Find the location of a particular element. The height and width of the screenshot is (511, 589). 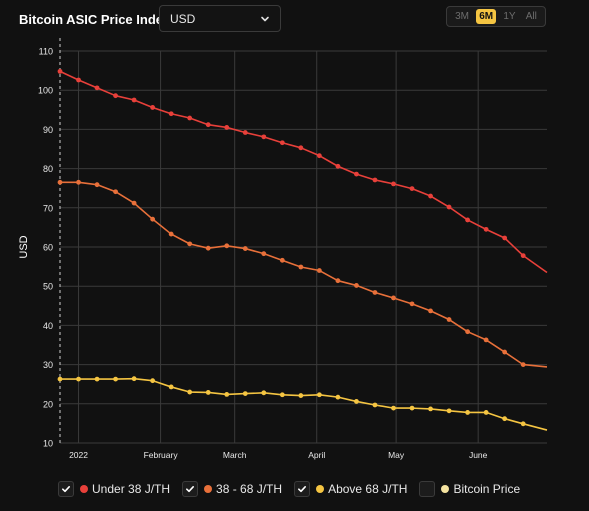

range-6m-button: 6M is located at coordinates (486, 16).